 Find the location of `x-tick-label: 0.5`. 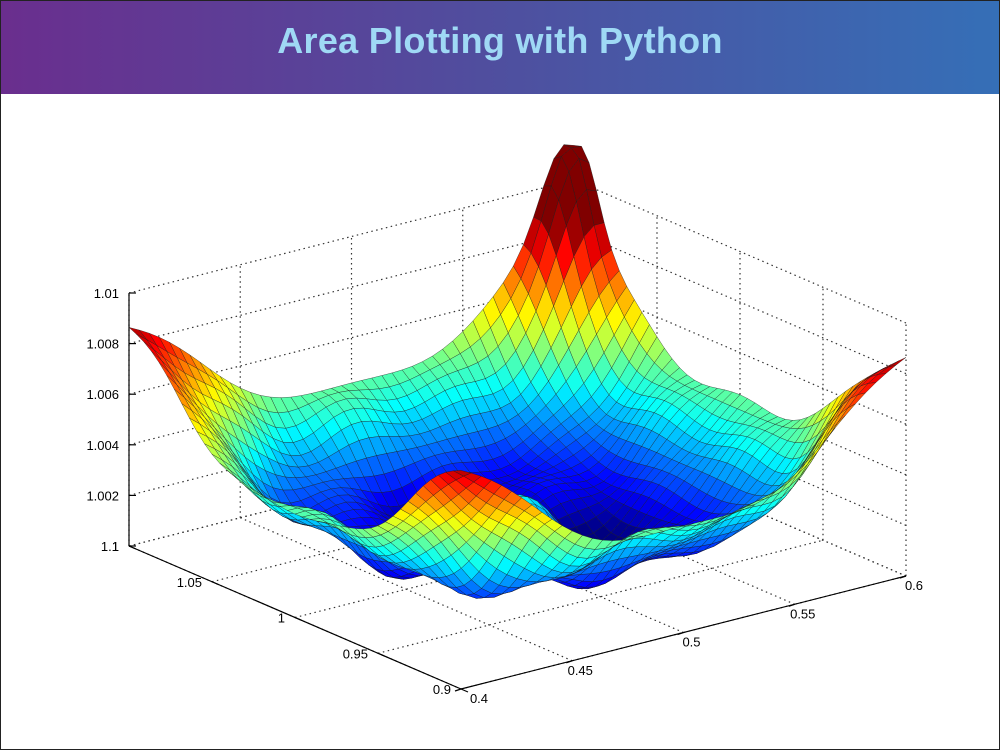

x-tick-label: 0.5 is located at coordinates (691, 642).